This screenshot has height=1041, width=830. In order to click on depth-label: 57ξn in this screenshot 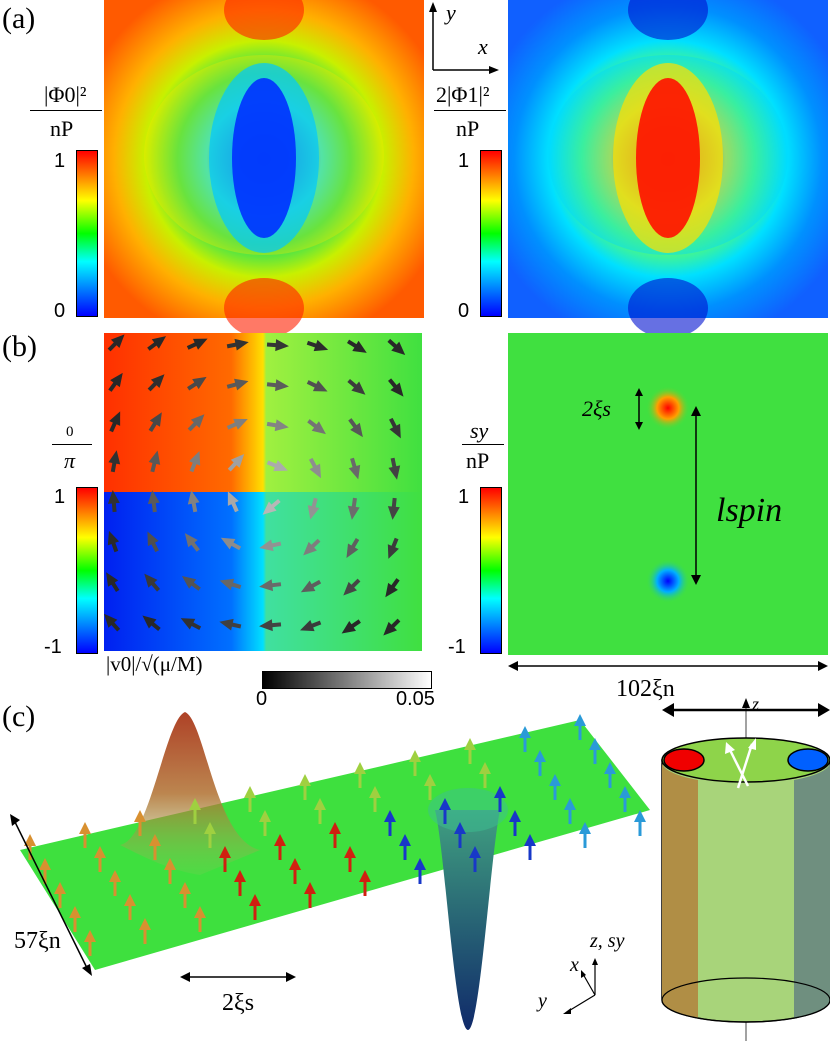, I will do `click(37, 941)`.